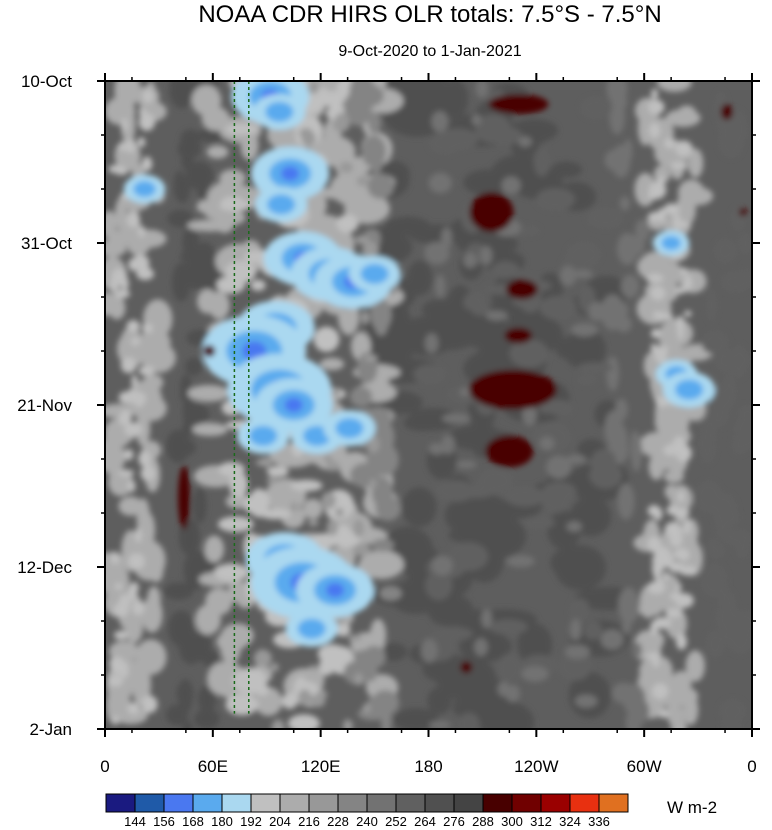 The image size is (772, 830). I want to click on colorbar-label: 204, so click(280, 821).